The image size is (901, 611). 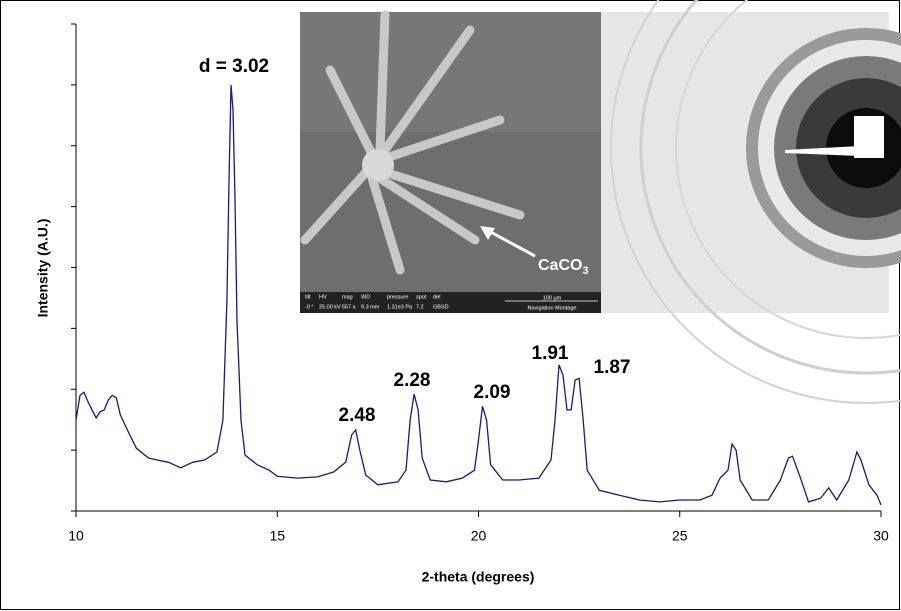 I want to click on peak-label: d = 3.02, so click(x=234, y=66).